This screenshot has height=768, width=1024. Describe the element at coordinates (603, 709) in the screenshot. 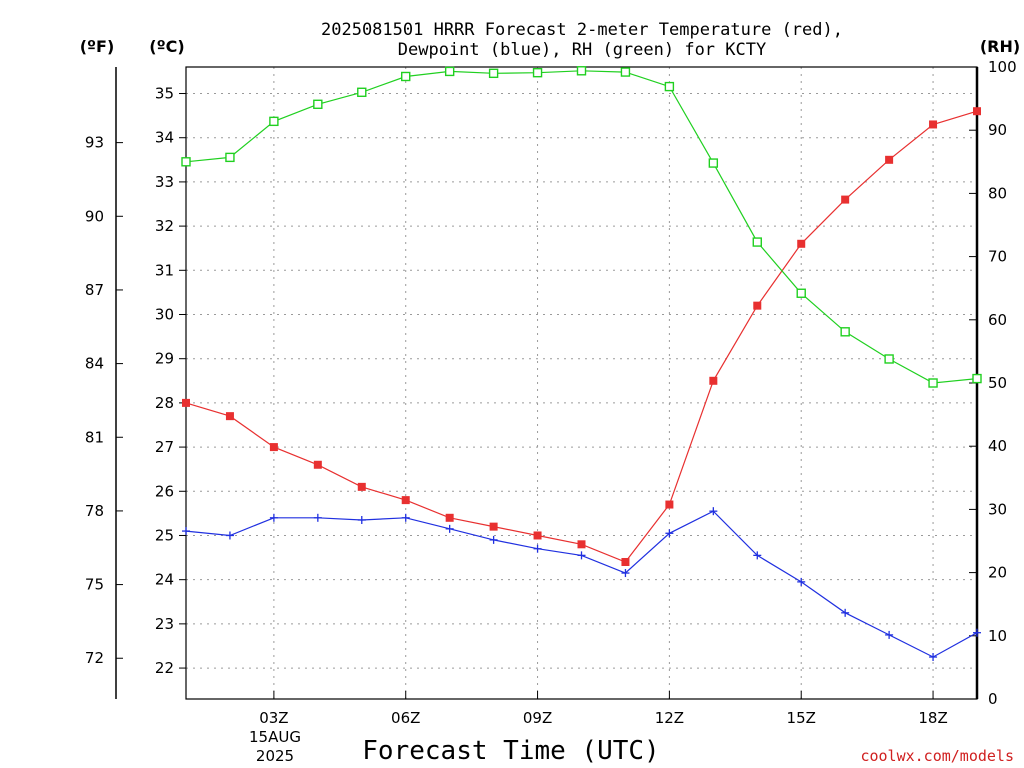

I see `x-axis-ticks: 03Z 06Z 09Z 12Z 15Z 18Z` at that location.